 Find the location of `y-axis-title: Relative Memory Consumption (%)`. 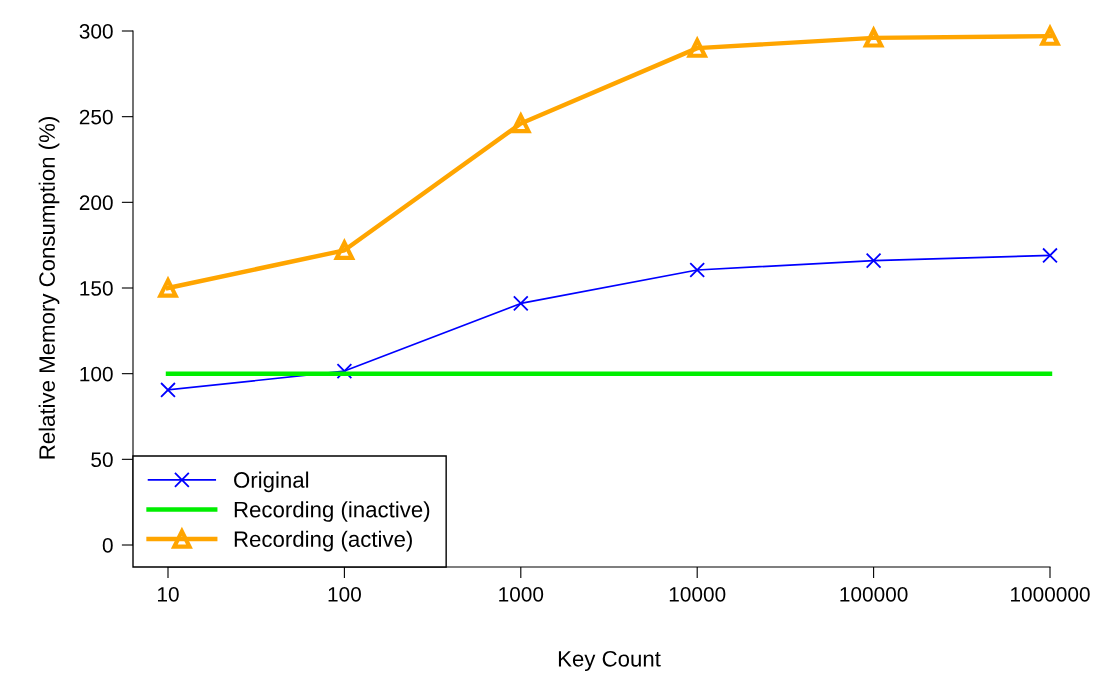

y-axis-title: Relative Memory Consumption (%) is located at coordinates (49, 288).